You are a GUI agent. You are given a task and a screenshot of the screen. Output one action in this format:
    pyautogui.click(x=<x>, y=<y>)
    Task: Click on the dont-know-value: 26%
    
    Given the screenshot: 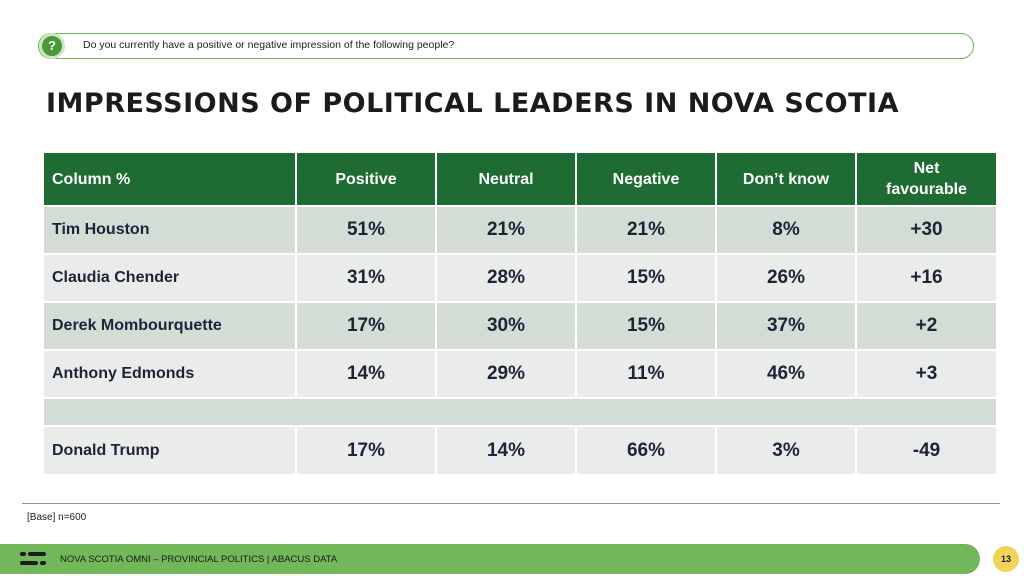 What is the action you would take?
    pyautogui.click(x=786, y=277)
    